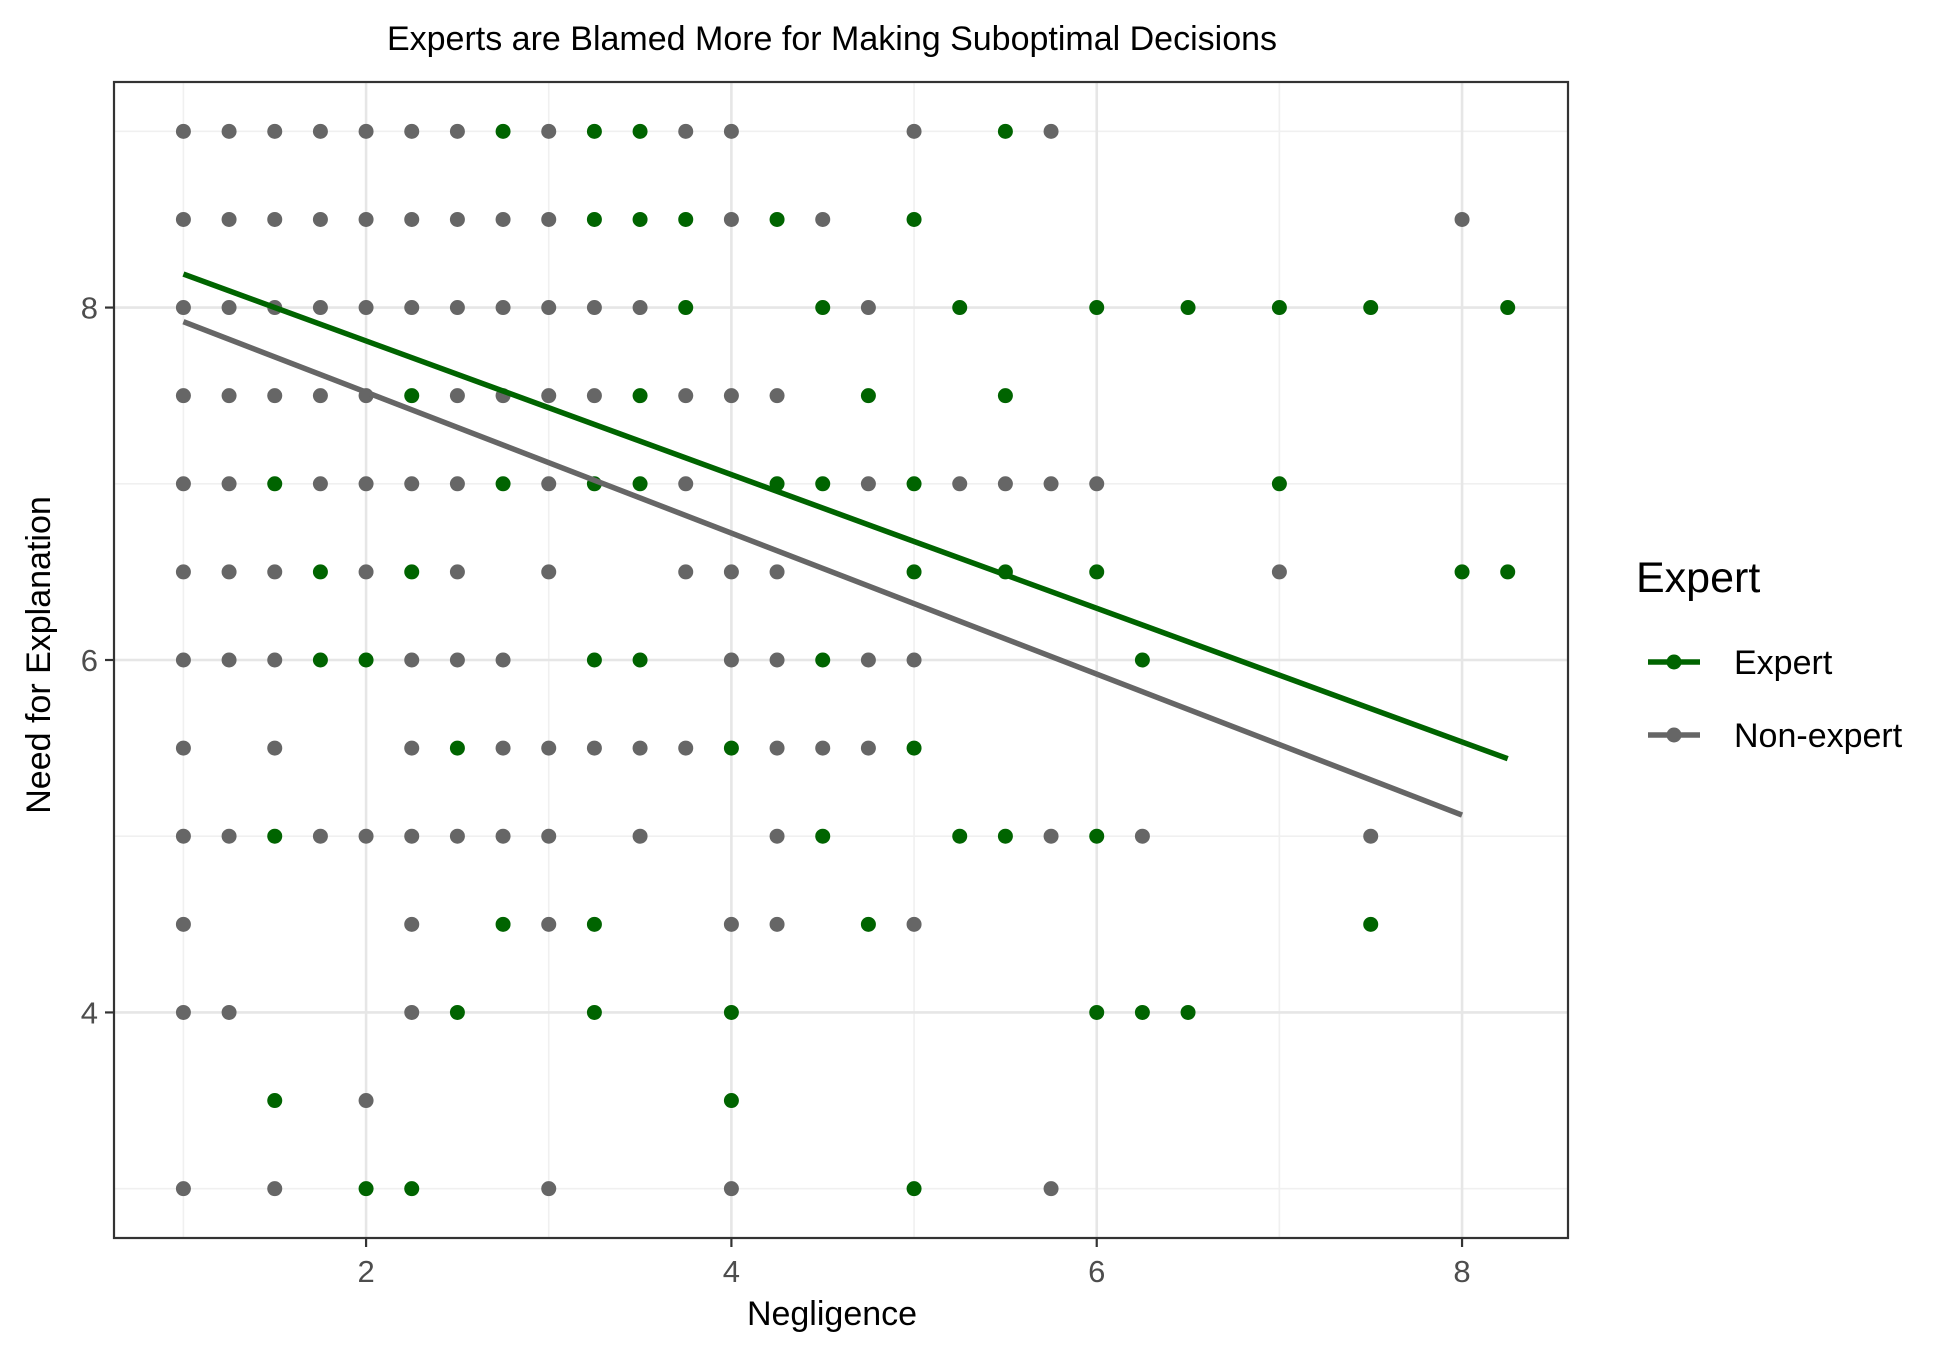  I want to click on legend: Expert Expert Non-expert, so click(1769, 654).